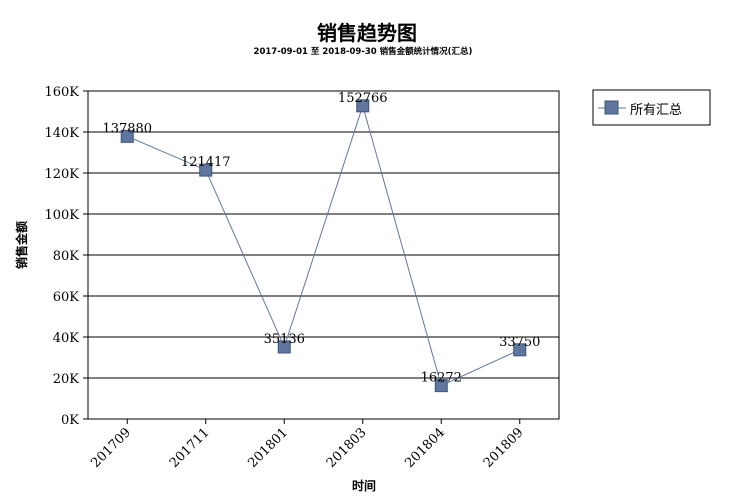 This screenshot has height=501, width=729. What do you see at coordinates (190, 448) in the screenshot?
I see `x-tick-label: 201711` at bounding box center [190, 448].